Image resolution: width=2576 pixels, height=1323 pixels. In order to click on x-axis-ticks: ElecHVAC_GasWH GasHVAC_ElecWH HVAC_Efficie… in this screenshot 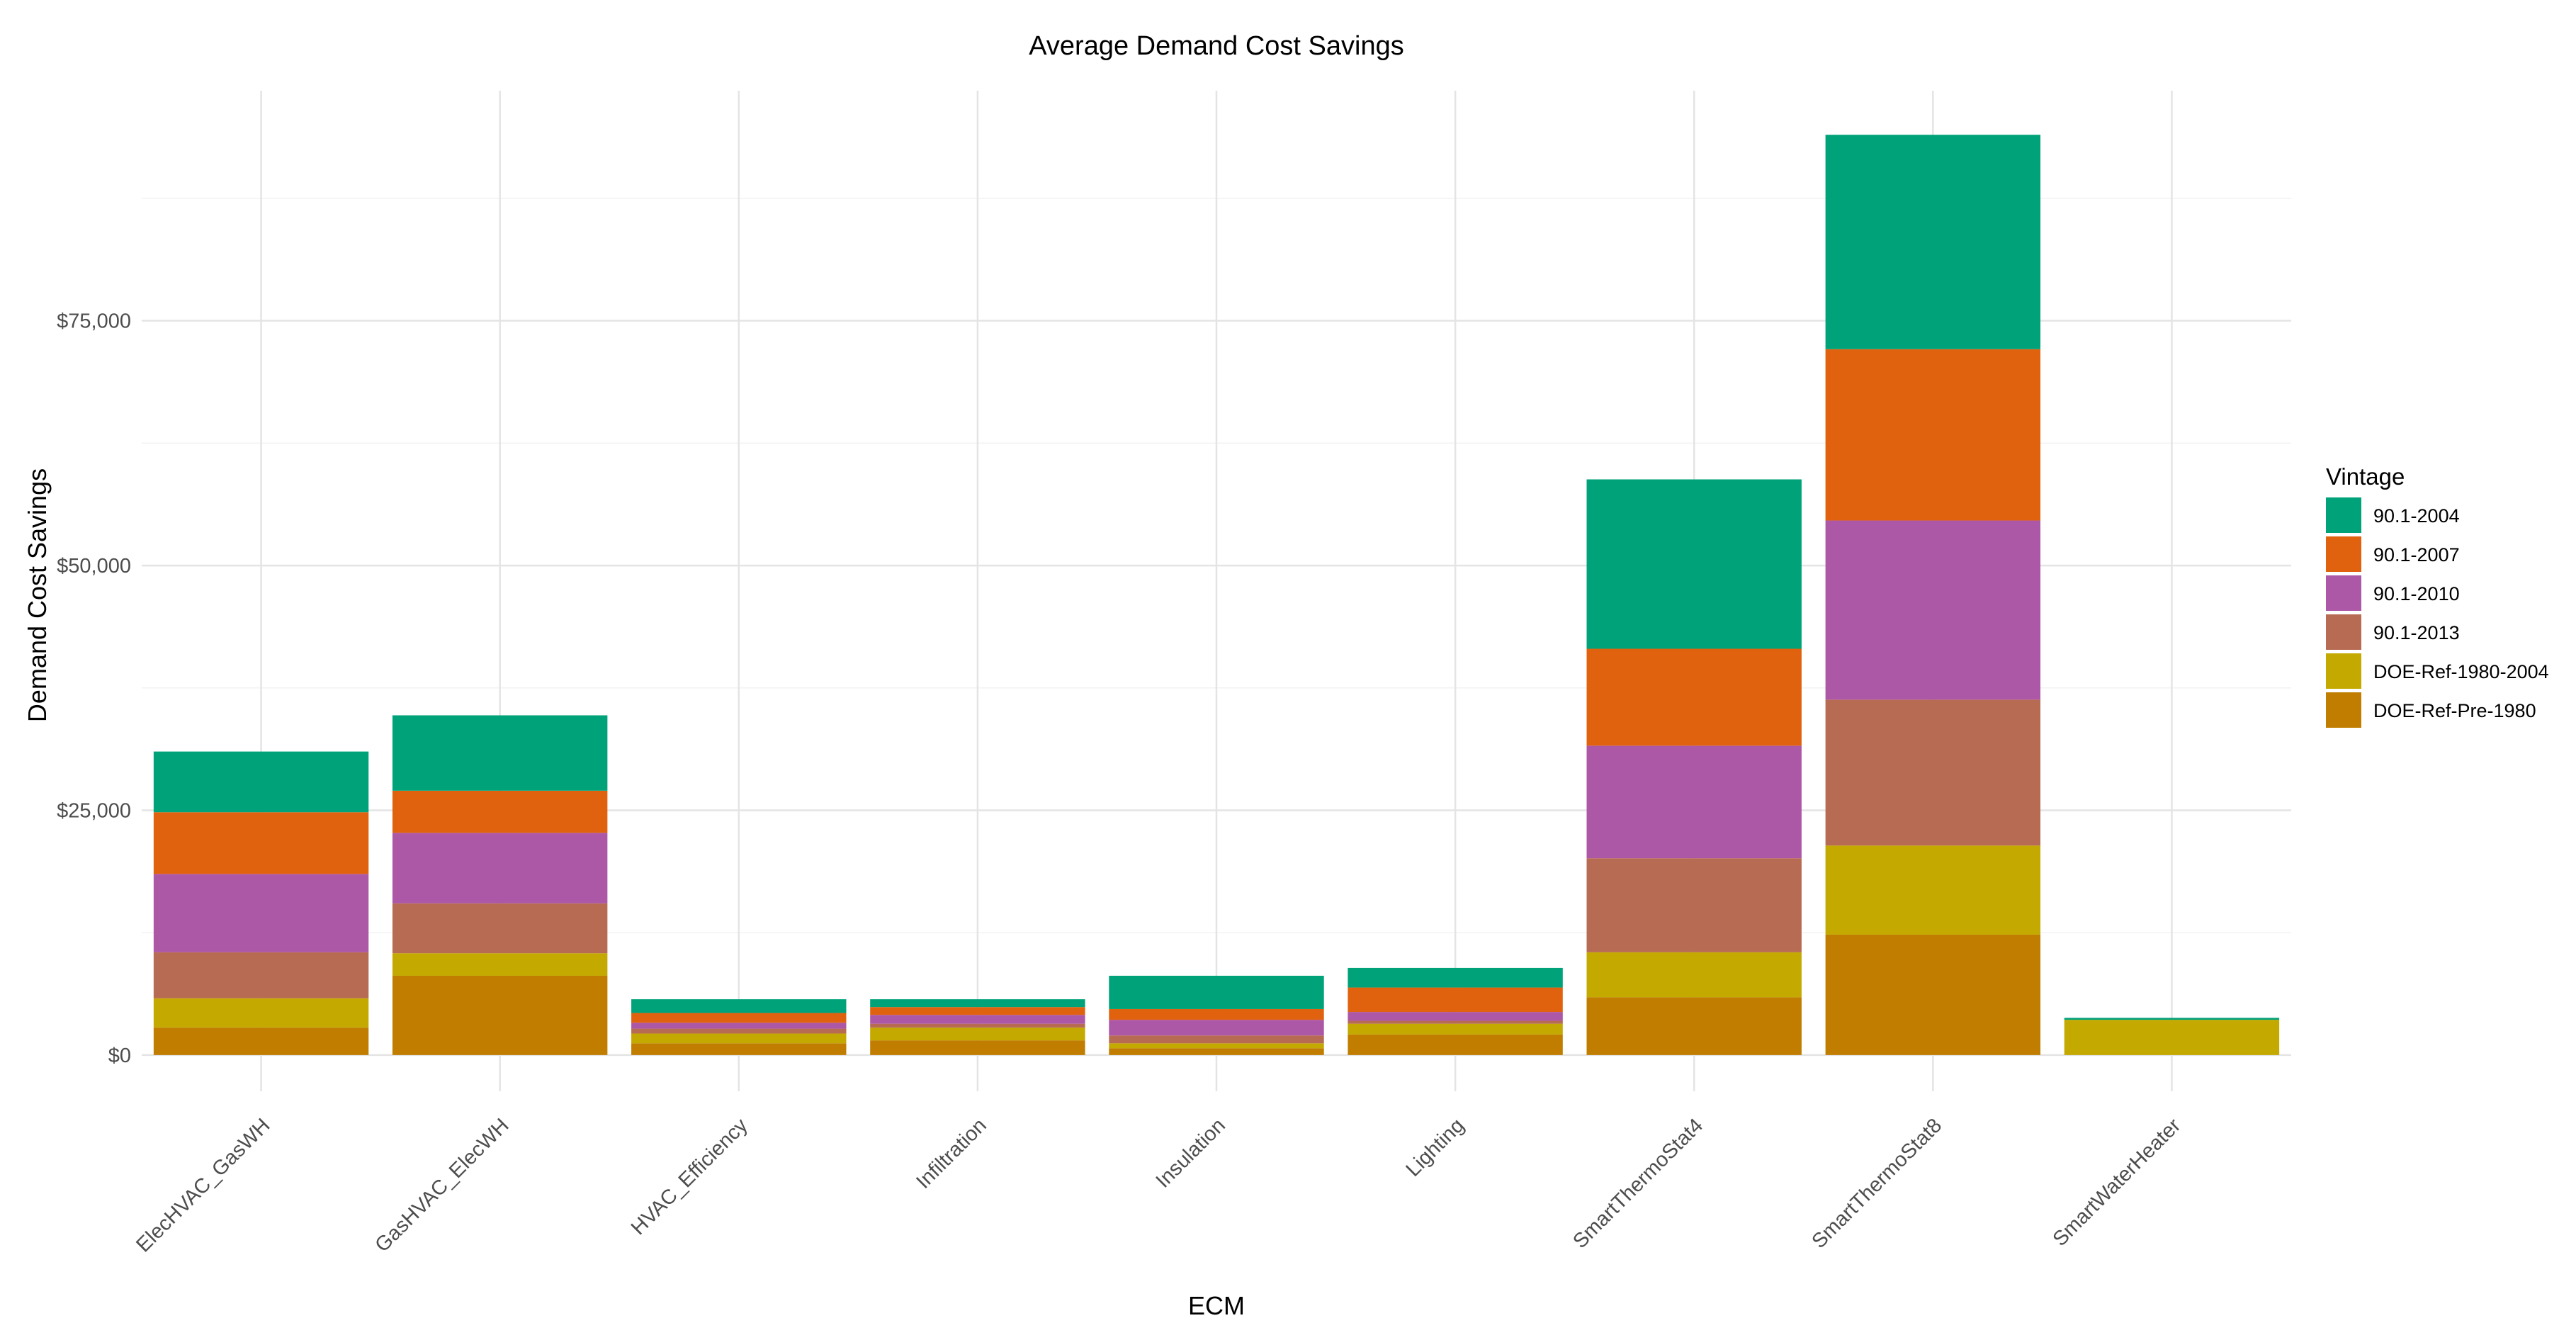, I will do `click(1158, 1185)`.